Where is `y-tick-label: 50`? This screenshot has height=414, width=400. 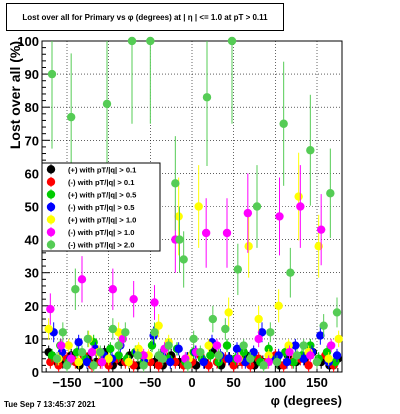
y-tick-label: 50 is located at coordinates (32, 207).